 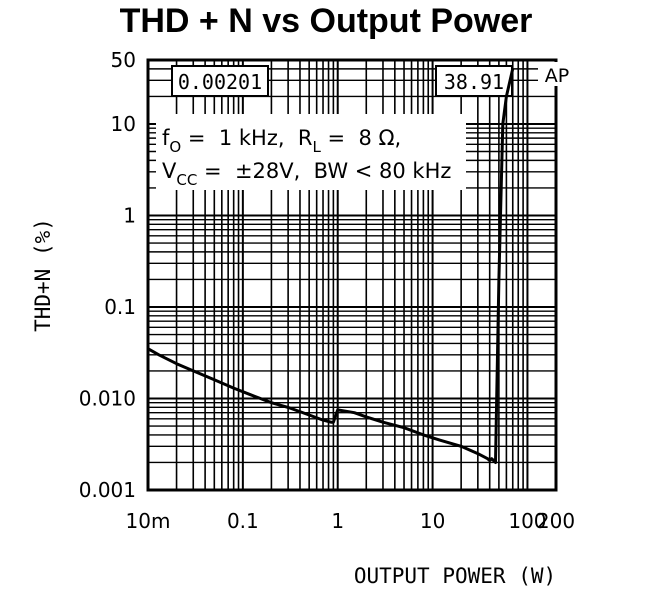 I want to click on load-subscript: L, so click(x=316, y=147).